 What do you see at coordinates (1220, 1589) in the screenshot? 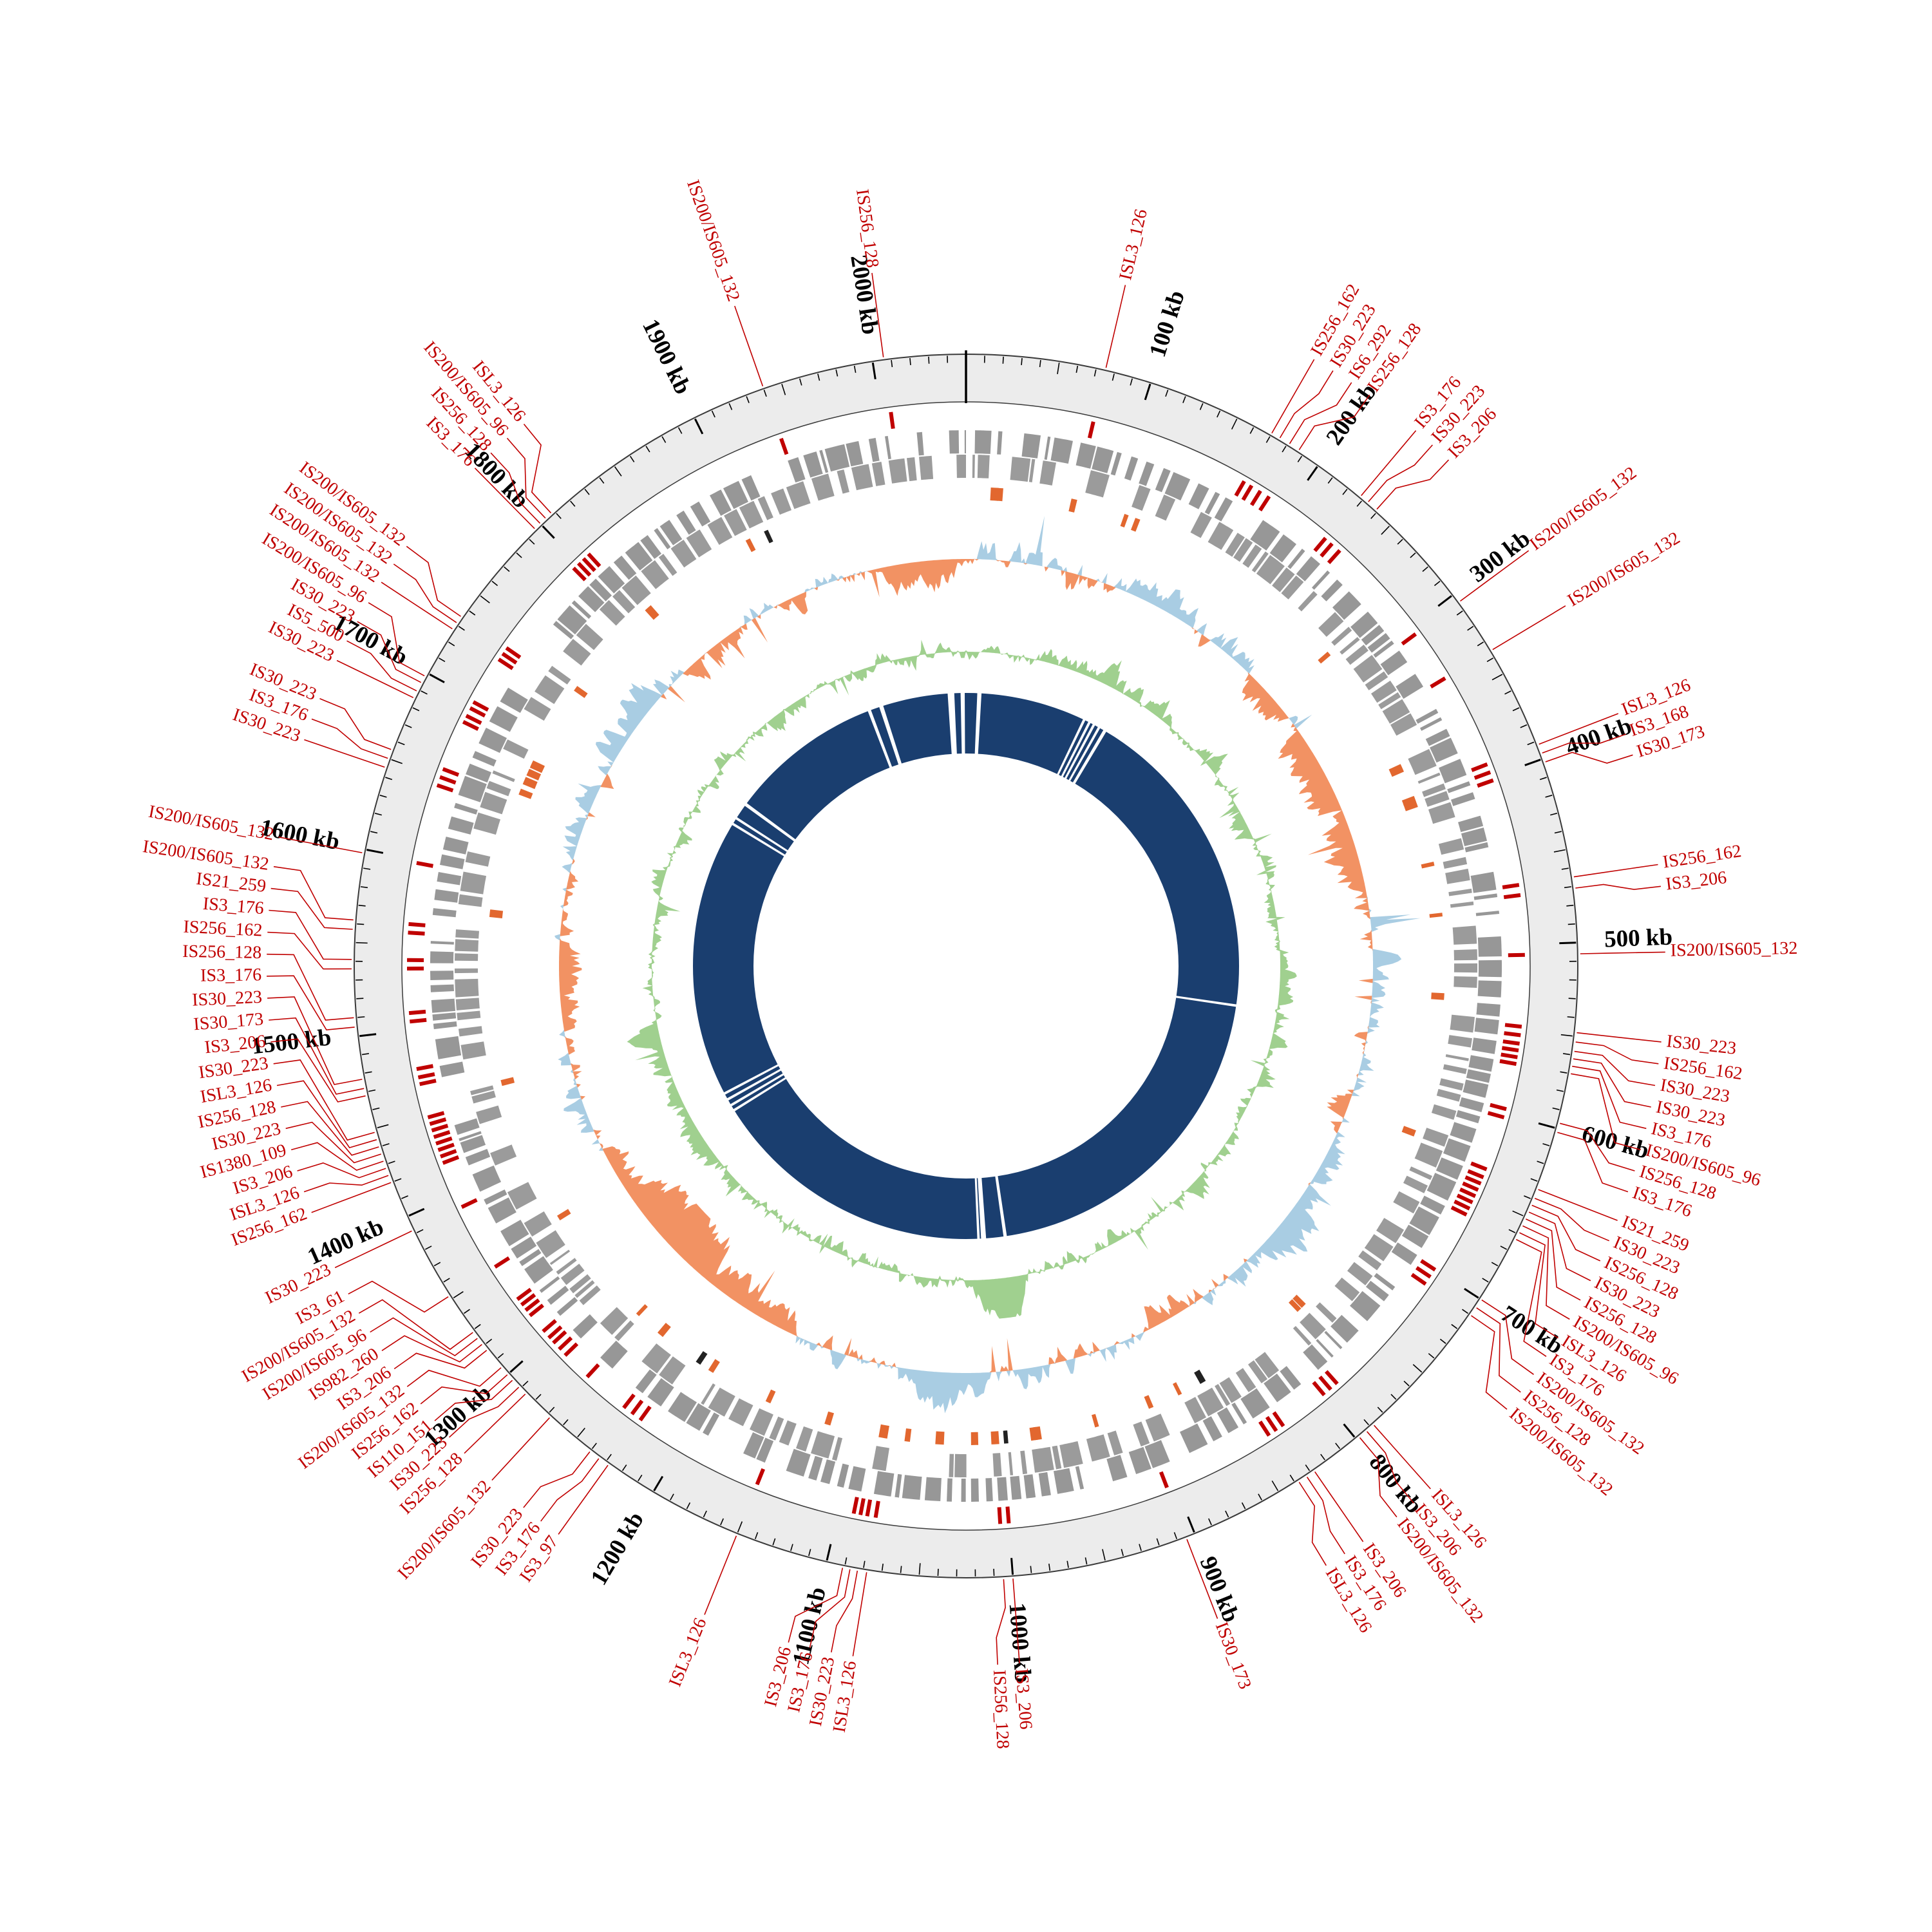
I see `axis-tick-label: 900 kb` at bounding box center [1220, 1589].